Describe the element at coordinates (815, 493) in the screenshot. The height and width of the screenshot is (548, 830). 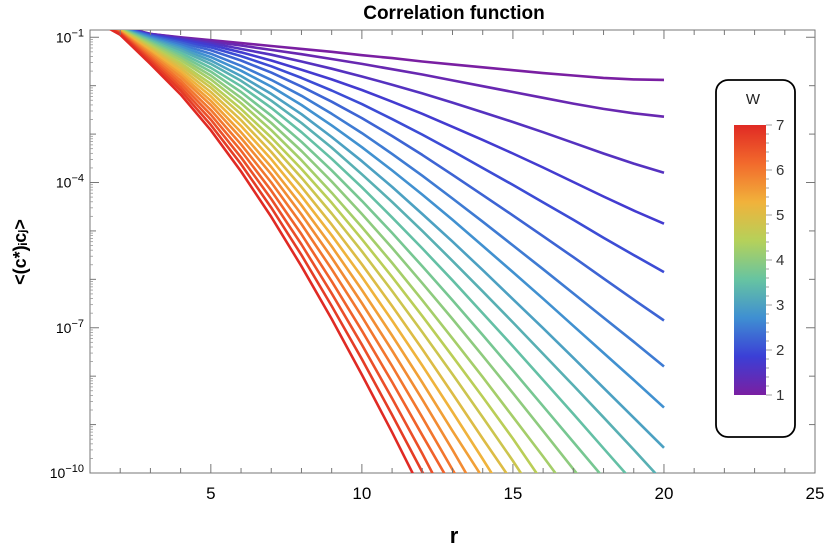
I see `x-tick-label: 25` at that location.